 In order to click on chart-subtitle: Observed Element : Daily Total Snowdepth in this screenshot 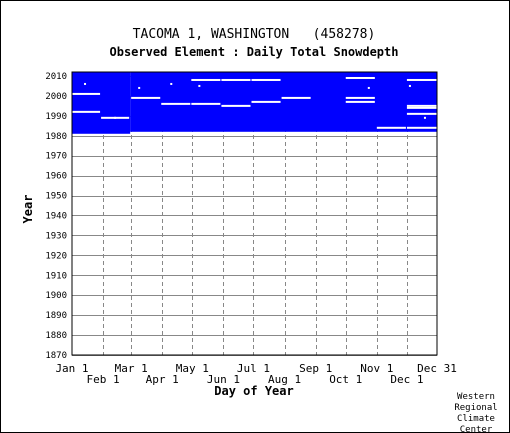, I will do `click(254, 52)`.